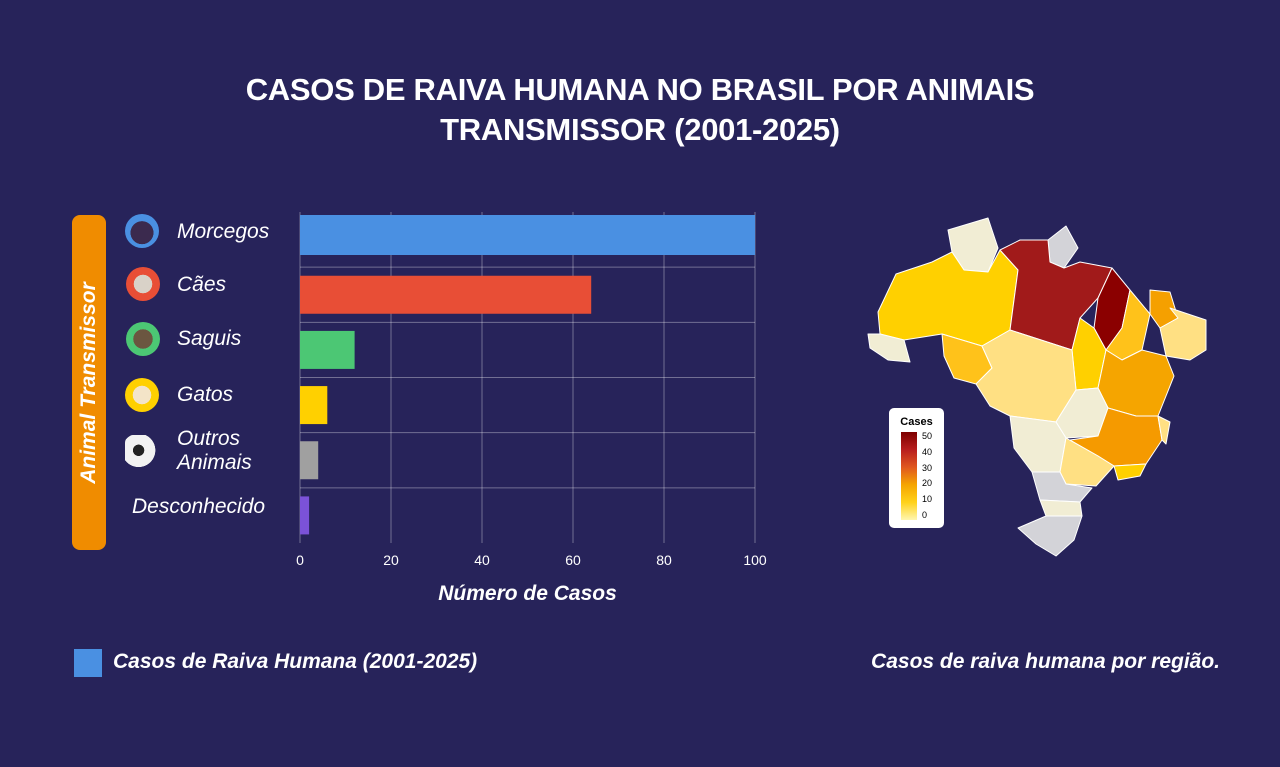 Image resolution: width=1280 pixels, height=767 pixels. Describe the element at coordinates (573, 560) in the screenshot. I see `x-tick-label: 60` at that location.